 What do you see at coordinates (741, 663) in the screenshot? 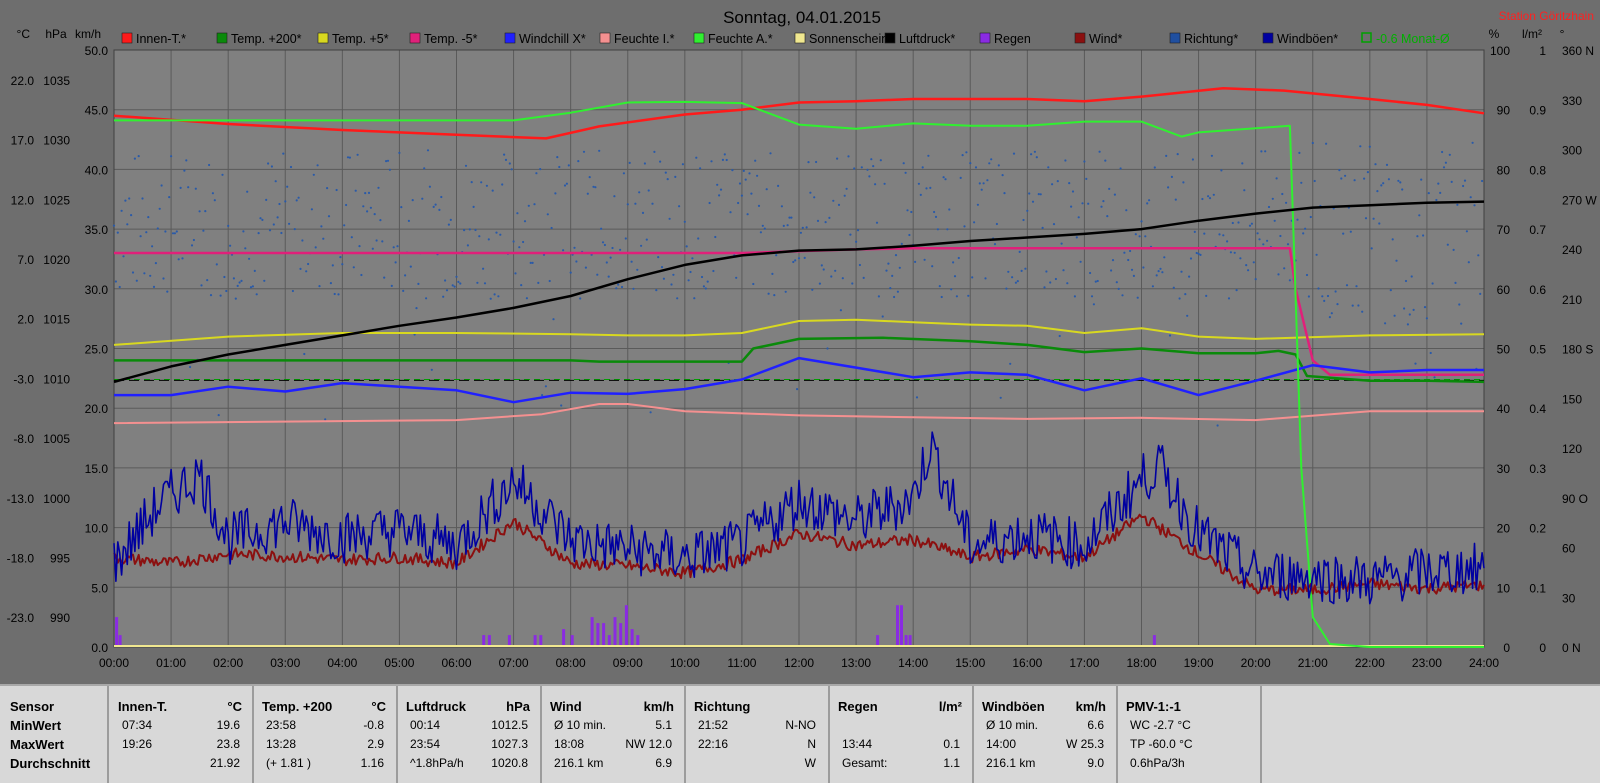
I see `x-tick-label: 11:00` at bounding box center [741, 663].